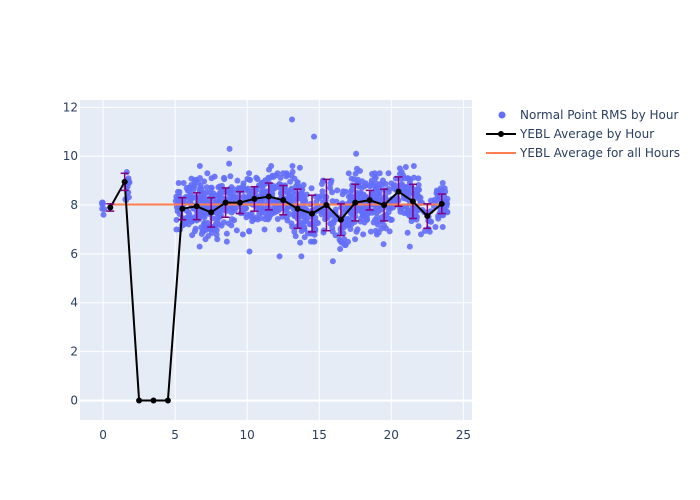 The image size is (700, 500). I want to click on y-axis-ticks: 0 2 4 6 8 10 12, so click(70, 253).